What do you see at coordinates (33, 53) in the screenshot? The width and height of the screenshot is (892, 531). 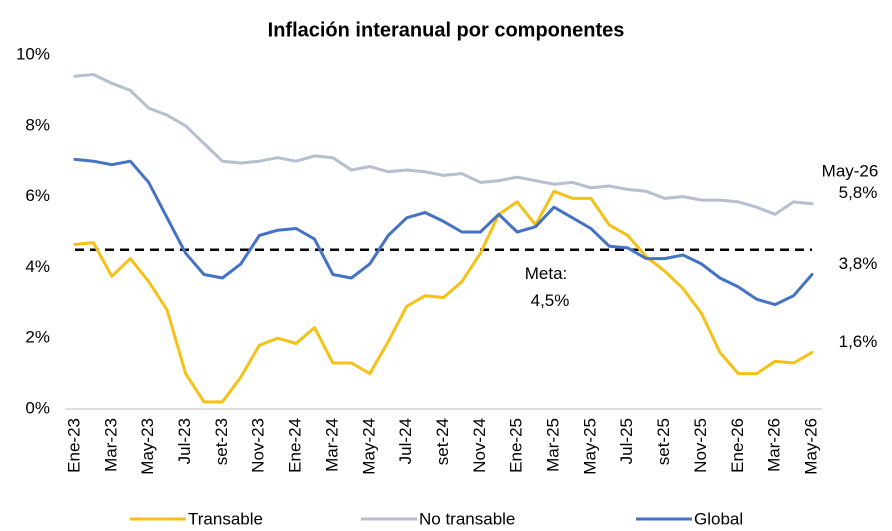 I see `y-tick-label: 10%` at bounding box center [33, 53].